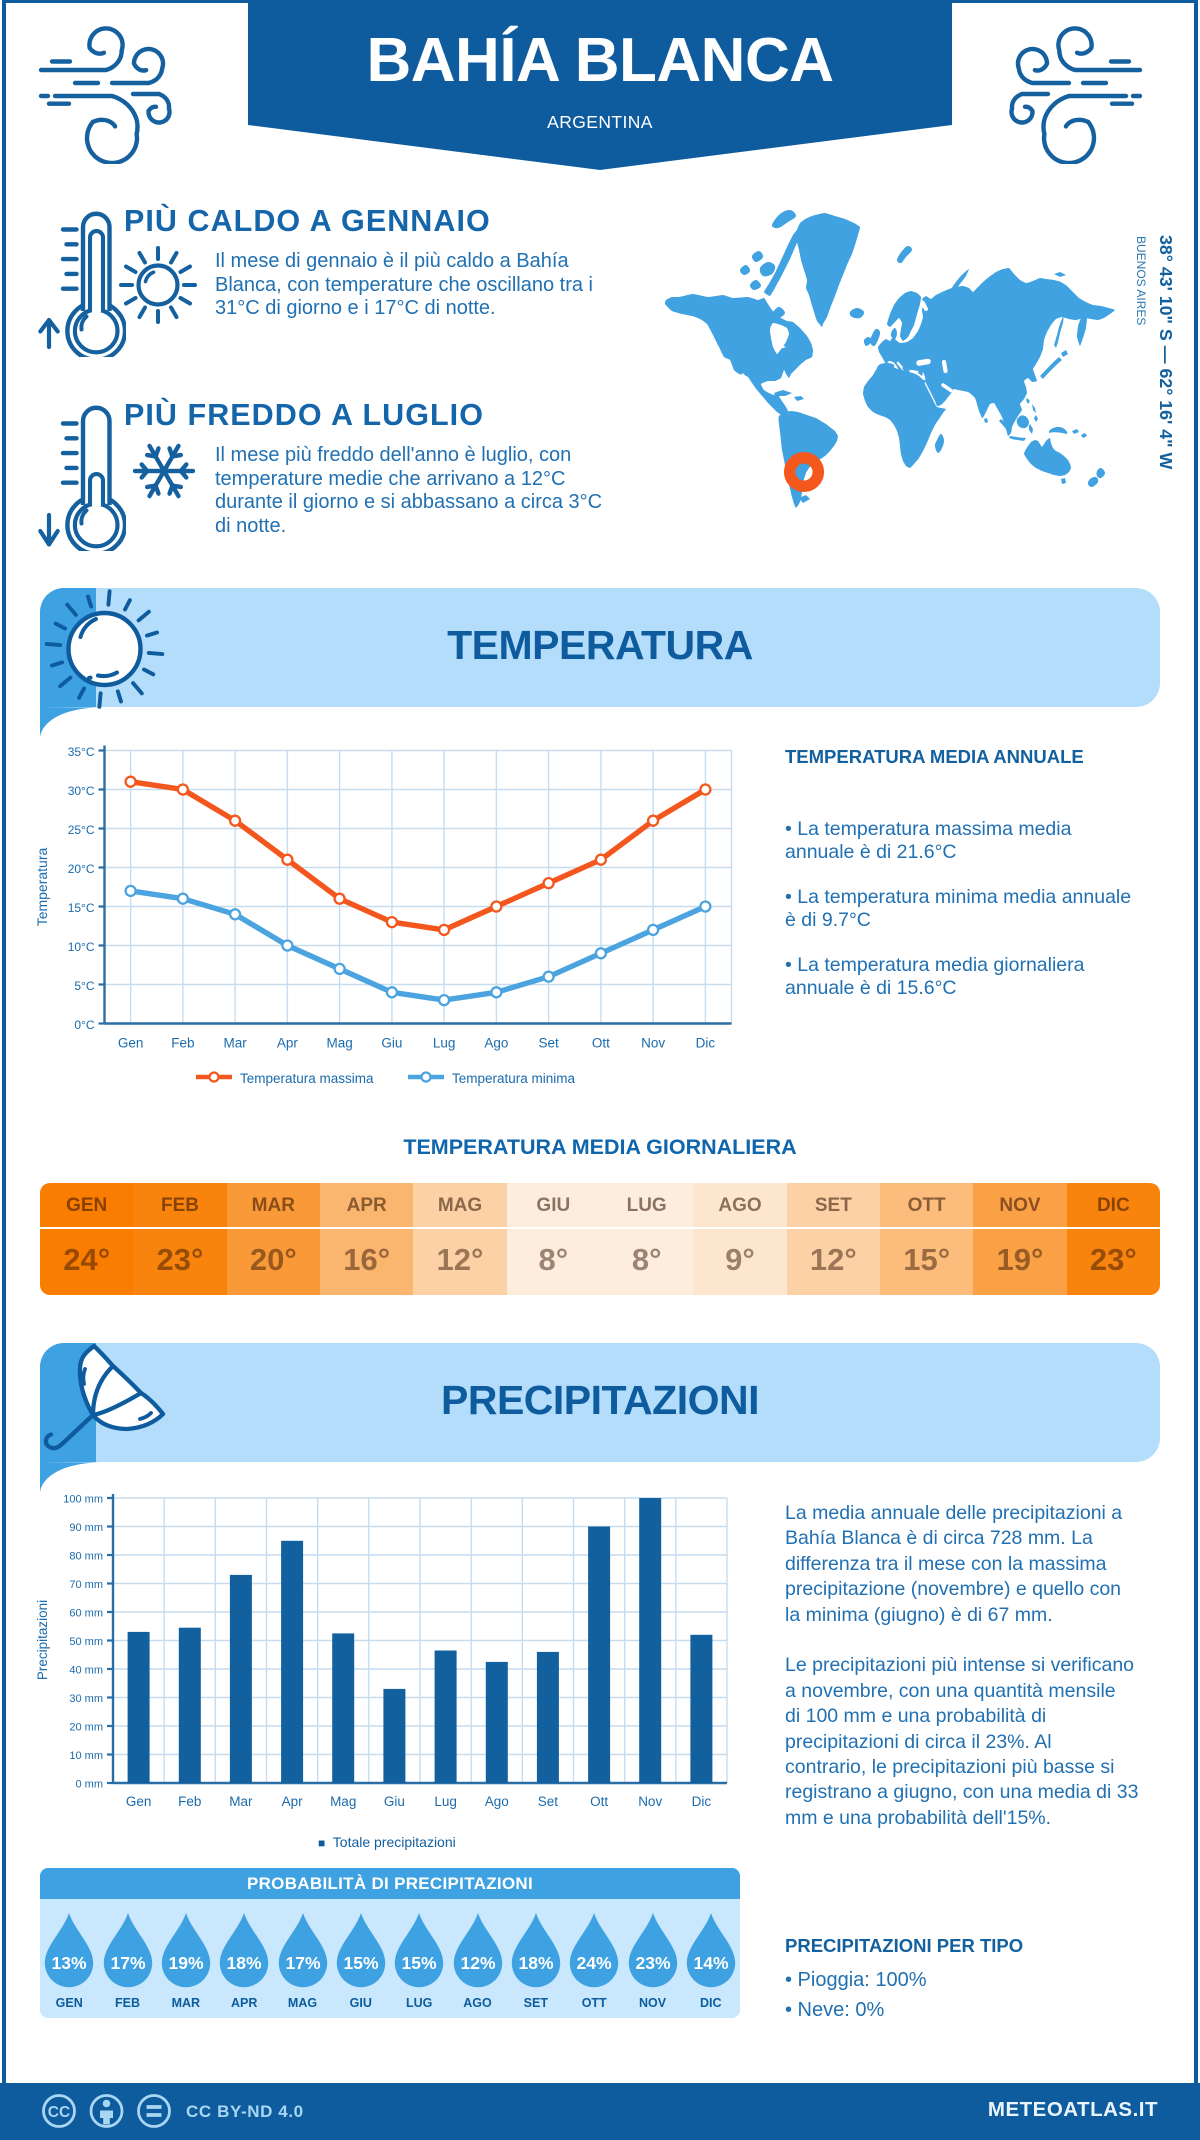  I want to click on svg-text: 0 mm, so click(90, 1785).